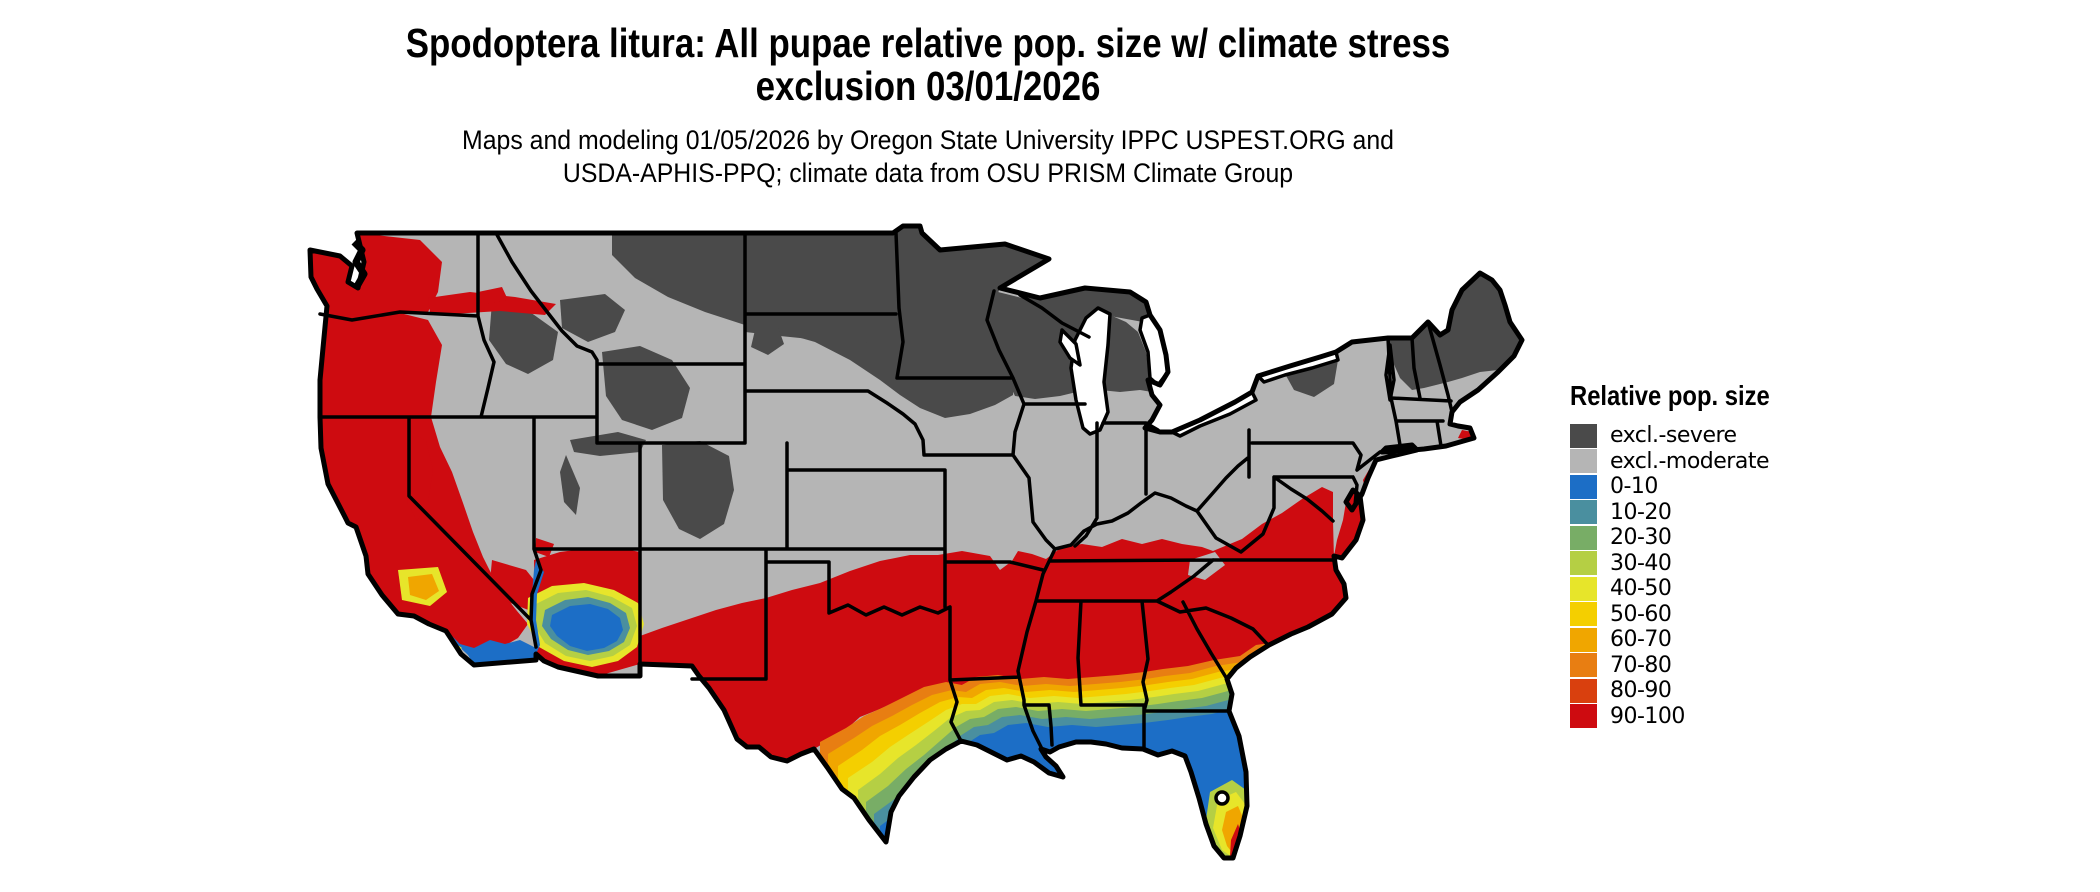 The height and width of the screenshot is (892, 2100). Describe the element at coordinates (1583, 716) in the screenshot. I see `legend-swatch-b90` at that location.